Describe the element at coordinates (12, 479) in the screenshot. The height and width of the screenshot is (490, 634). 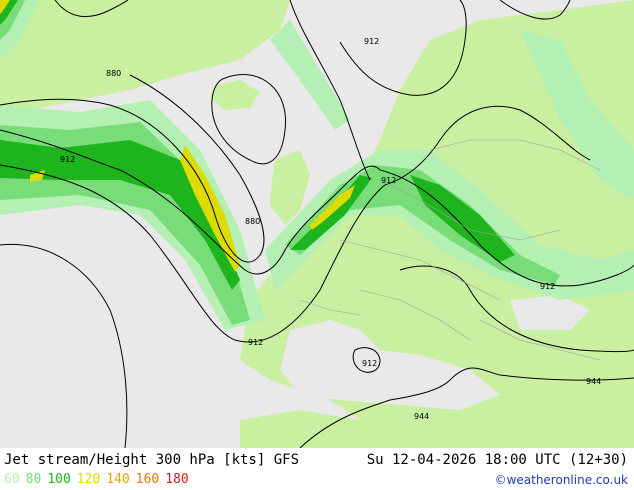
I see `legend-item-60: 60` at that location.